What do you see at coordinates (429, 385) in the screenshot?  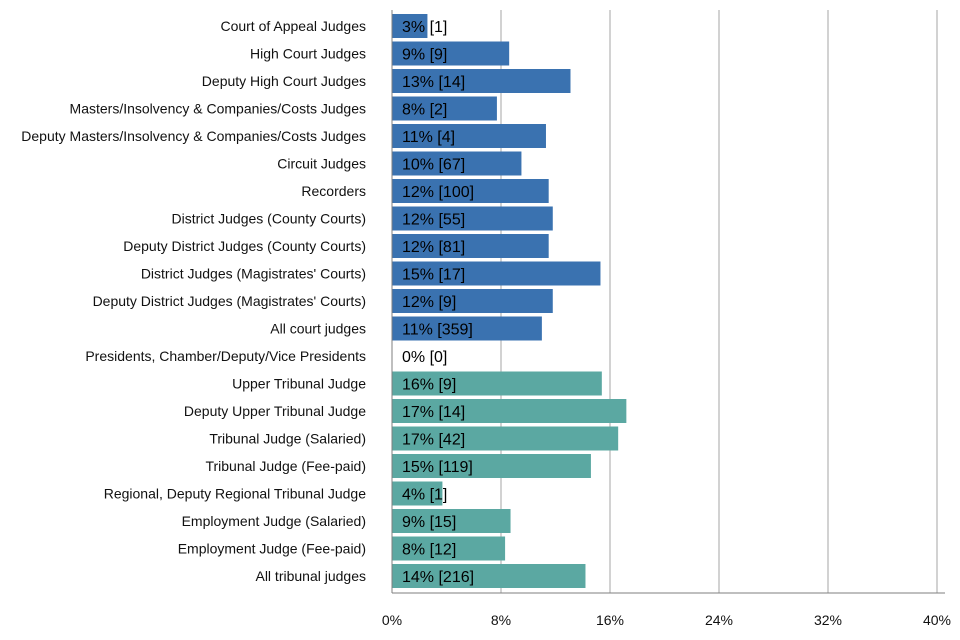 I see `data-label-13: 16% [9]` at bounding box center [429, 385].